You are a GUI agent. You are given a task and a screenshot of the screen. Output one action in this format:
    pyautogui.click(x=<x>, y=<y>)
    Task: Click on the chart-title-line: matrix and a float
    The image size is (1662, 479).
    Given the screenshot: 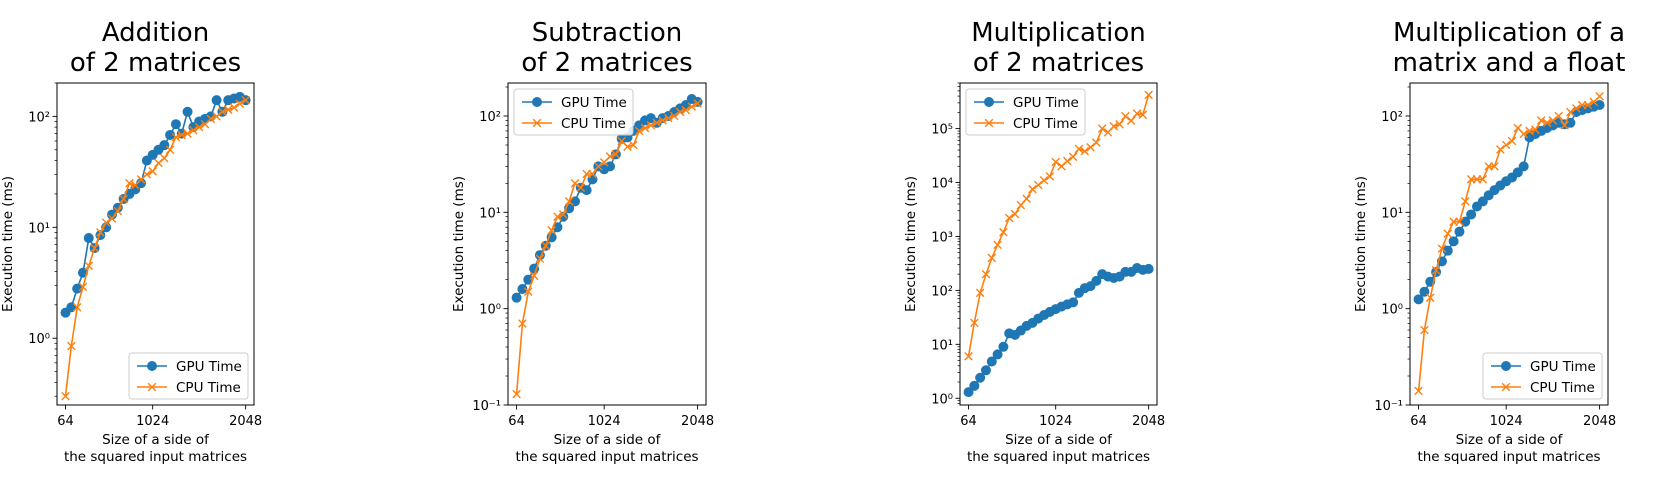 What is the action you would take?
    pyautogui.click(x=1509, y=63)
    